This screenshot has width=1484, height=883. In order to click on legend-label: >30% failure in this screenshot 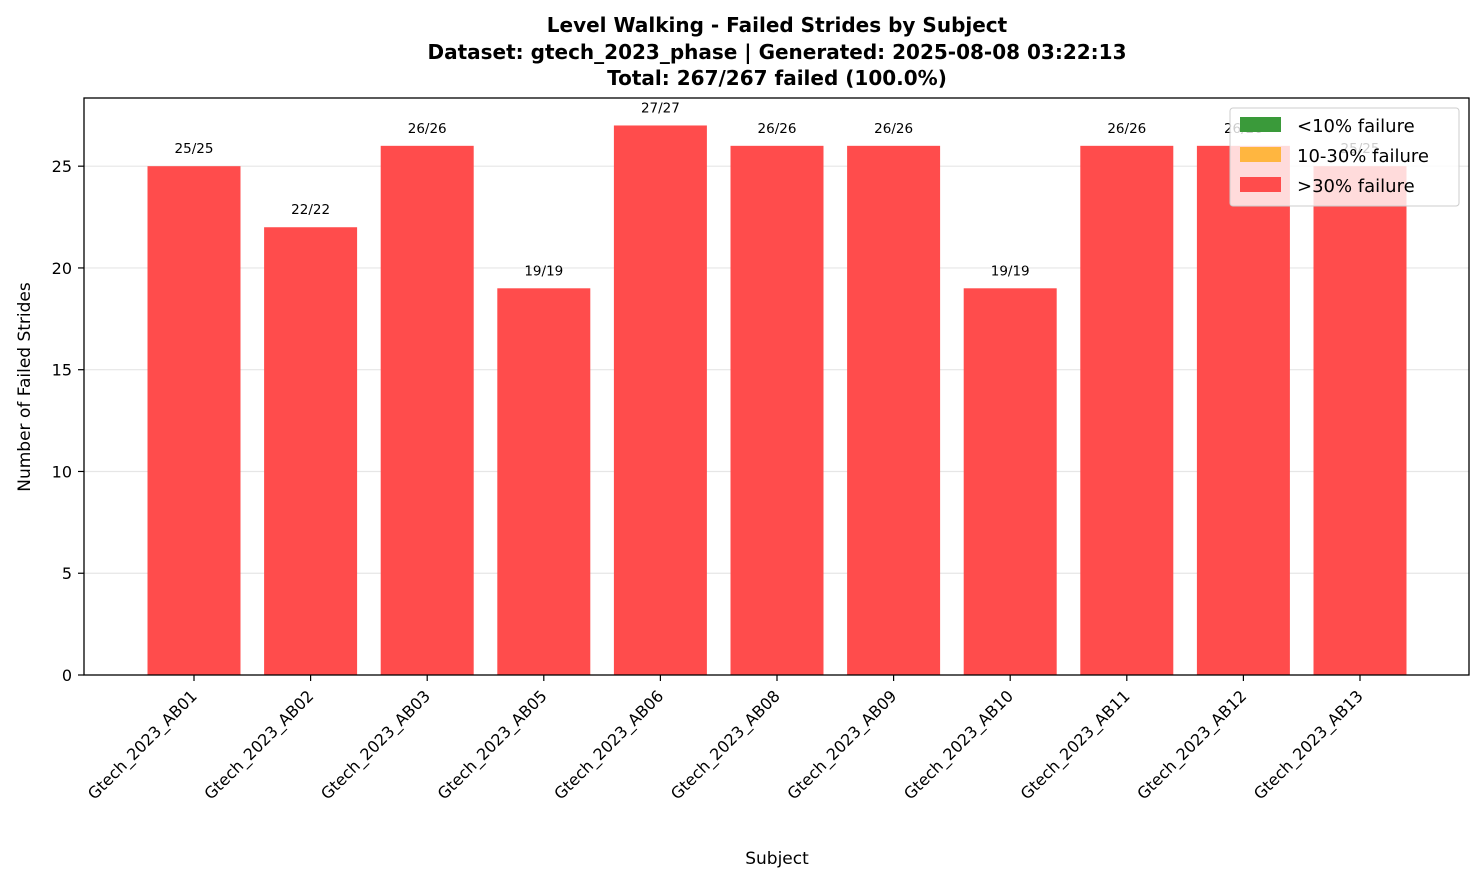, I will do `click(1356, 186)`.